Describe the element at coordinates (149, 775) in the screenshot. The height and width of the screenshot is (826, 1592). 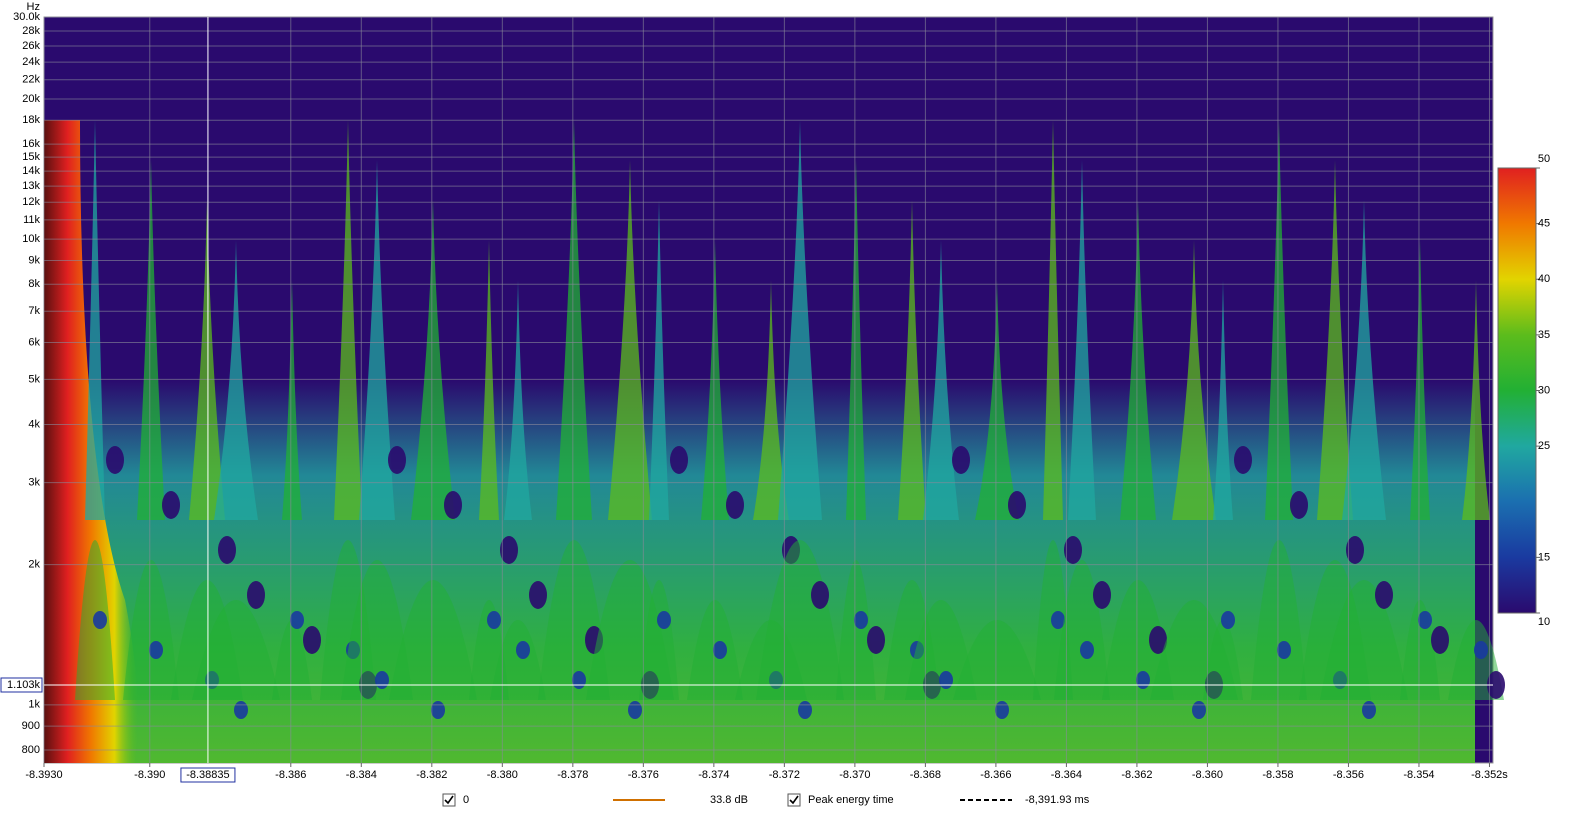
I see `x-tick-label: -8.390` at that location.